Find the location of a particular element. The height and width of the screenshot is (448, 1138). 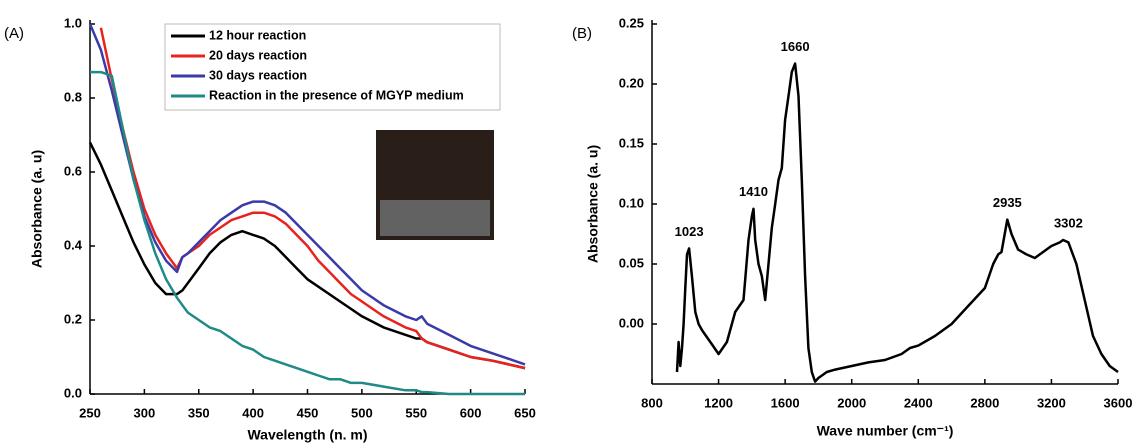

legend-label: Reaction in the presence of MGYP medium is located at coordinates (336, 95).